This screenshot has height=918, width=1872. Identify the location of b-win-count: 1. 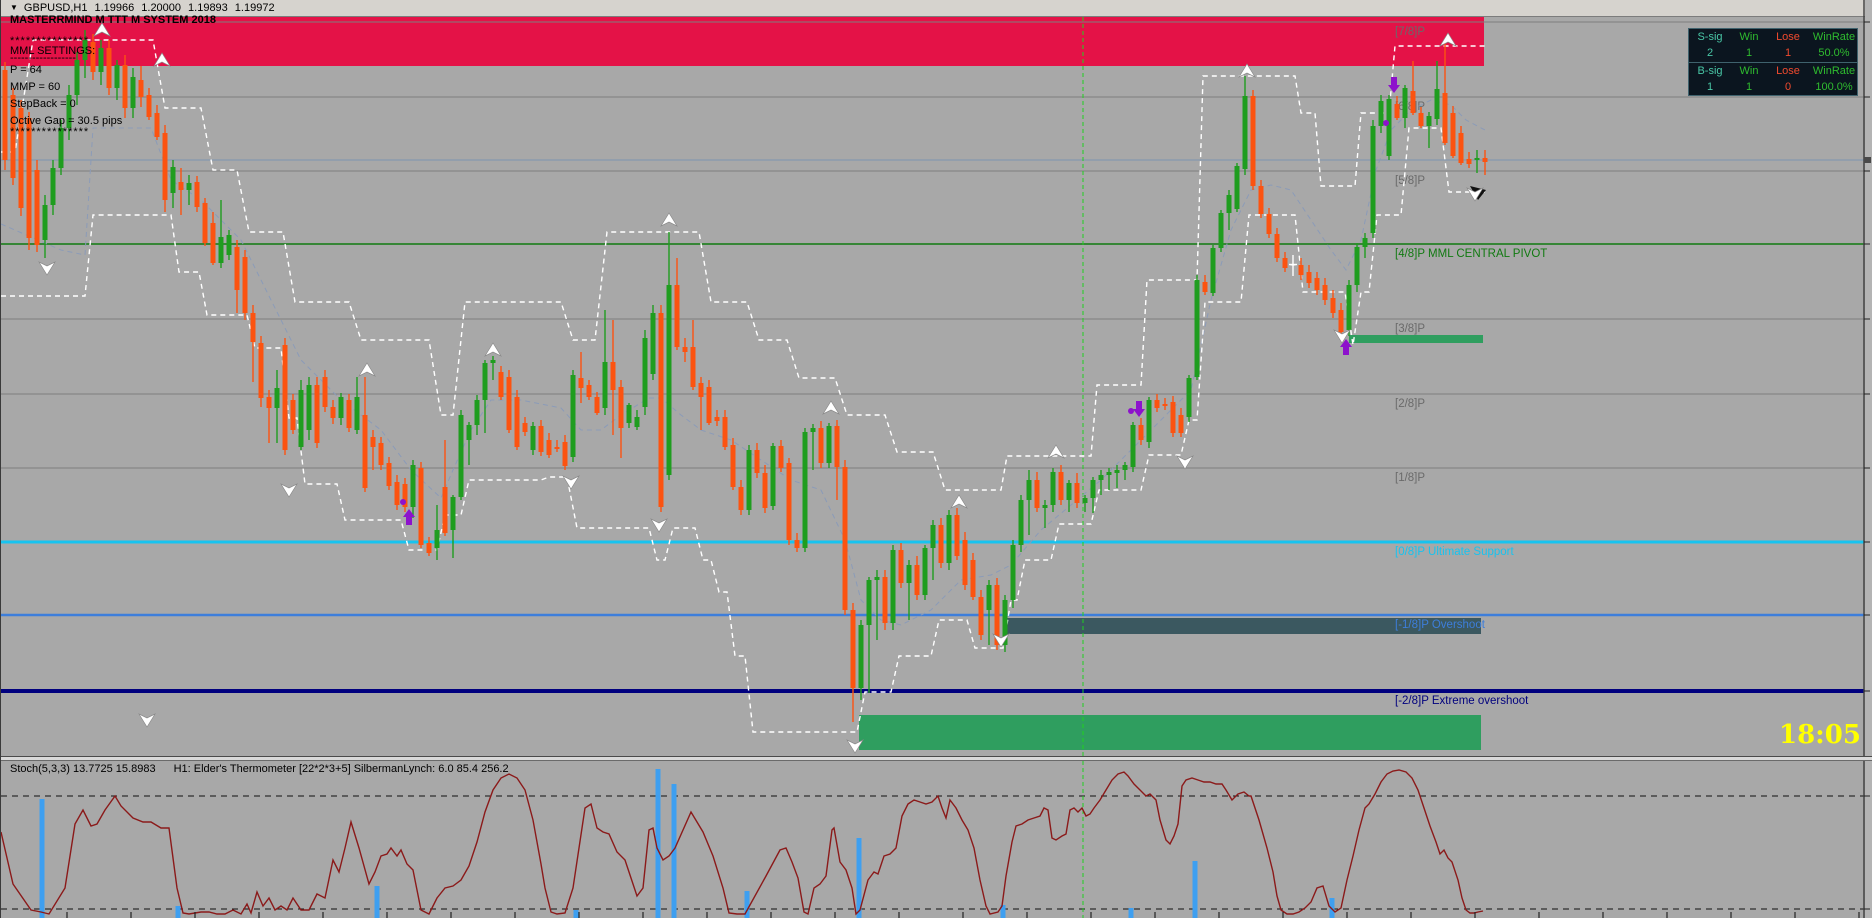
(1749, 87).